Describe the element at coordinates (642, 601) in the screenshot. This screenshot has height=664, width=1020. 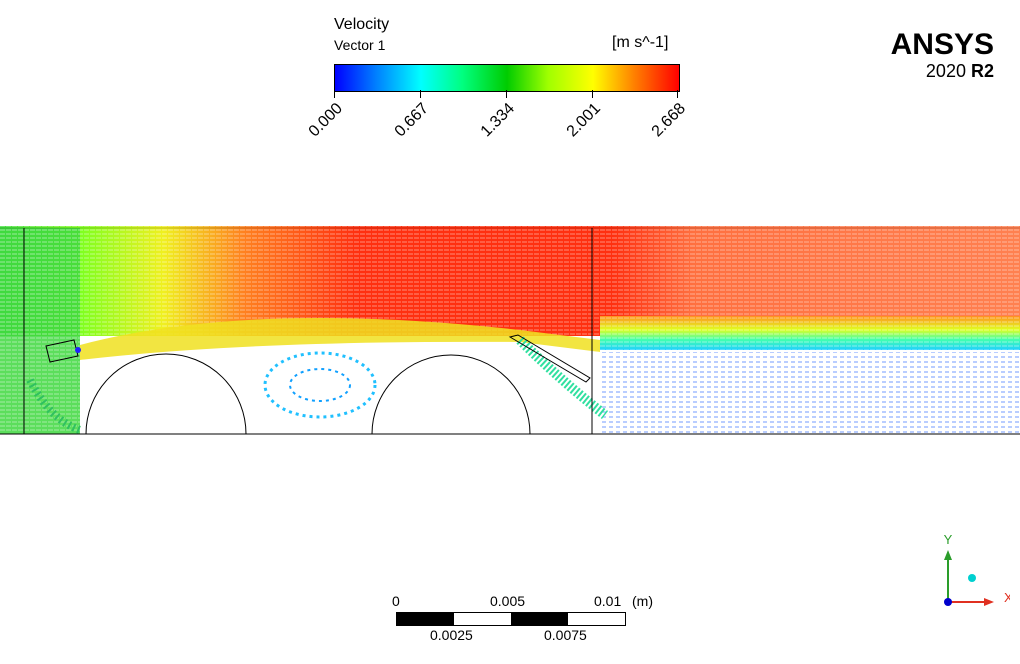
I see `scale-unit: (m)` at that location.